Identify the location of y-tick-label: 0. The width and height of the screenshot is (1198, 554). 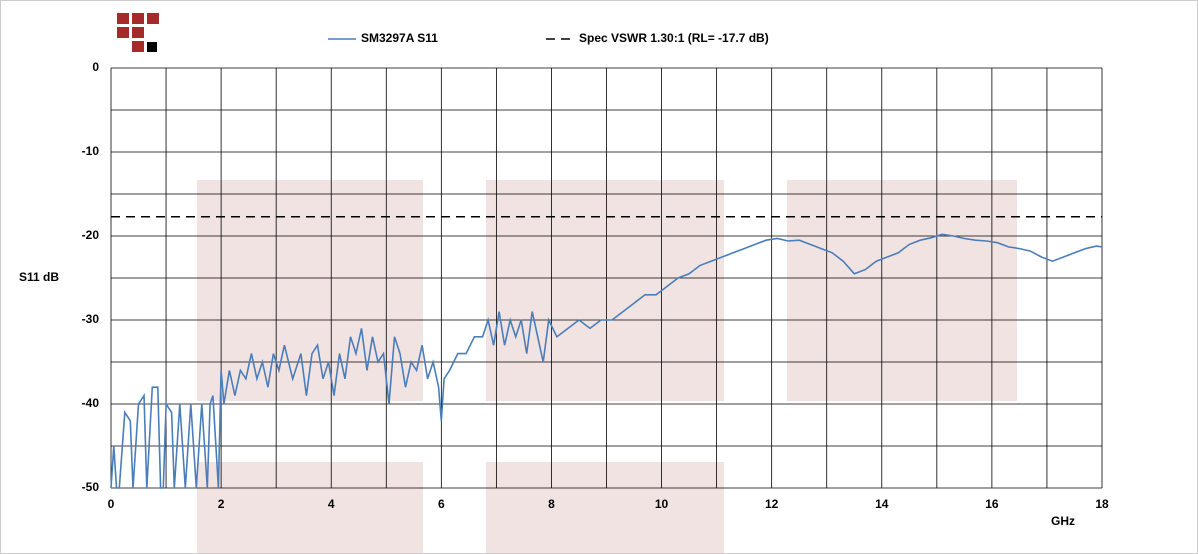
(95, 67).